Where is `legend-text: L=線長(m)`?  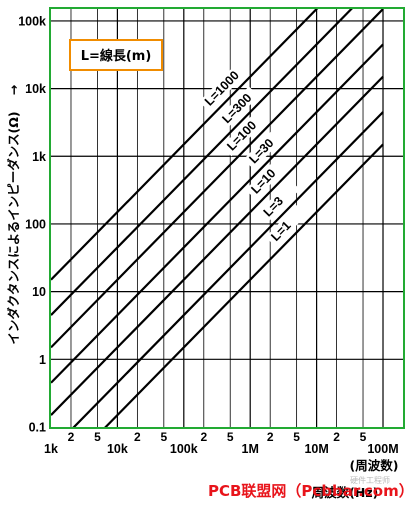 legend-text: L=線長(m) is located at coordinates (116, 56).